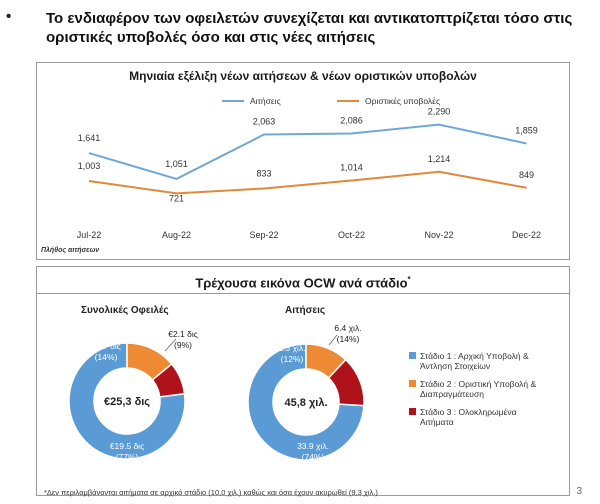 Image resolution: width=600 pixels, height=504 pixels. What do you see at coordinates (474, 356) in the screenshot?
I see `legend-stage-1-line1: Στάδιο 1 : Αρχική Υποβολή &` at bounding box center [474, 356].